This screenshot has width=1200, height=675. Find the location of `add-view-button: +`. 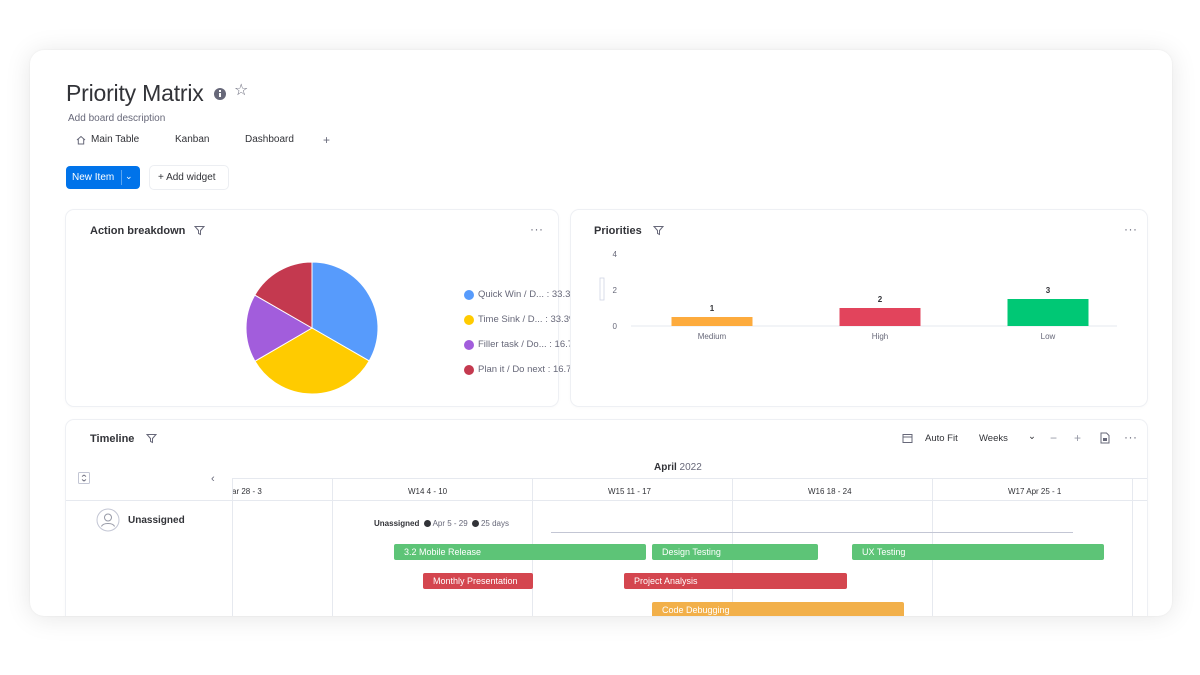

add-view-button: + is located at coordinates (327, 140).